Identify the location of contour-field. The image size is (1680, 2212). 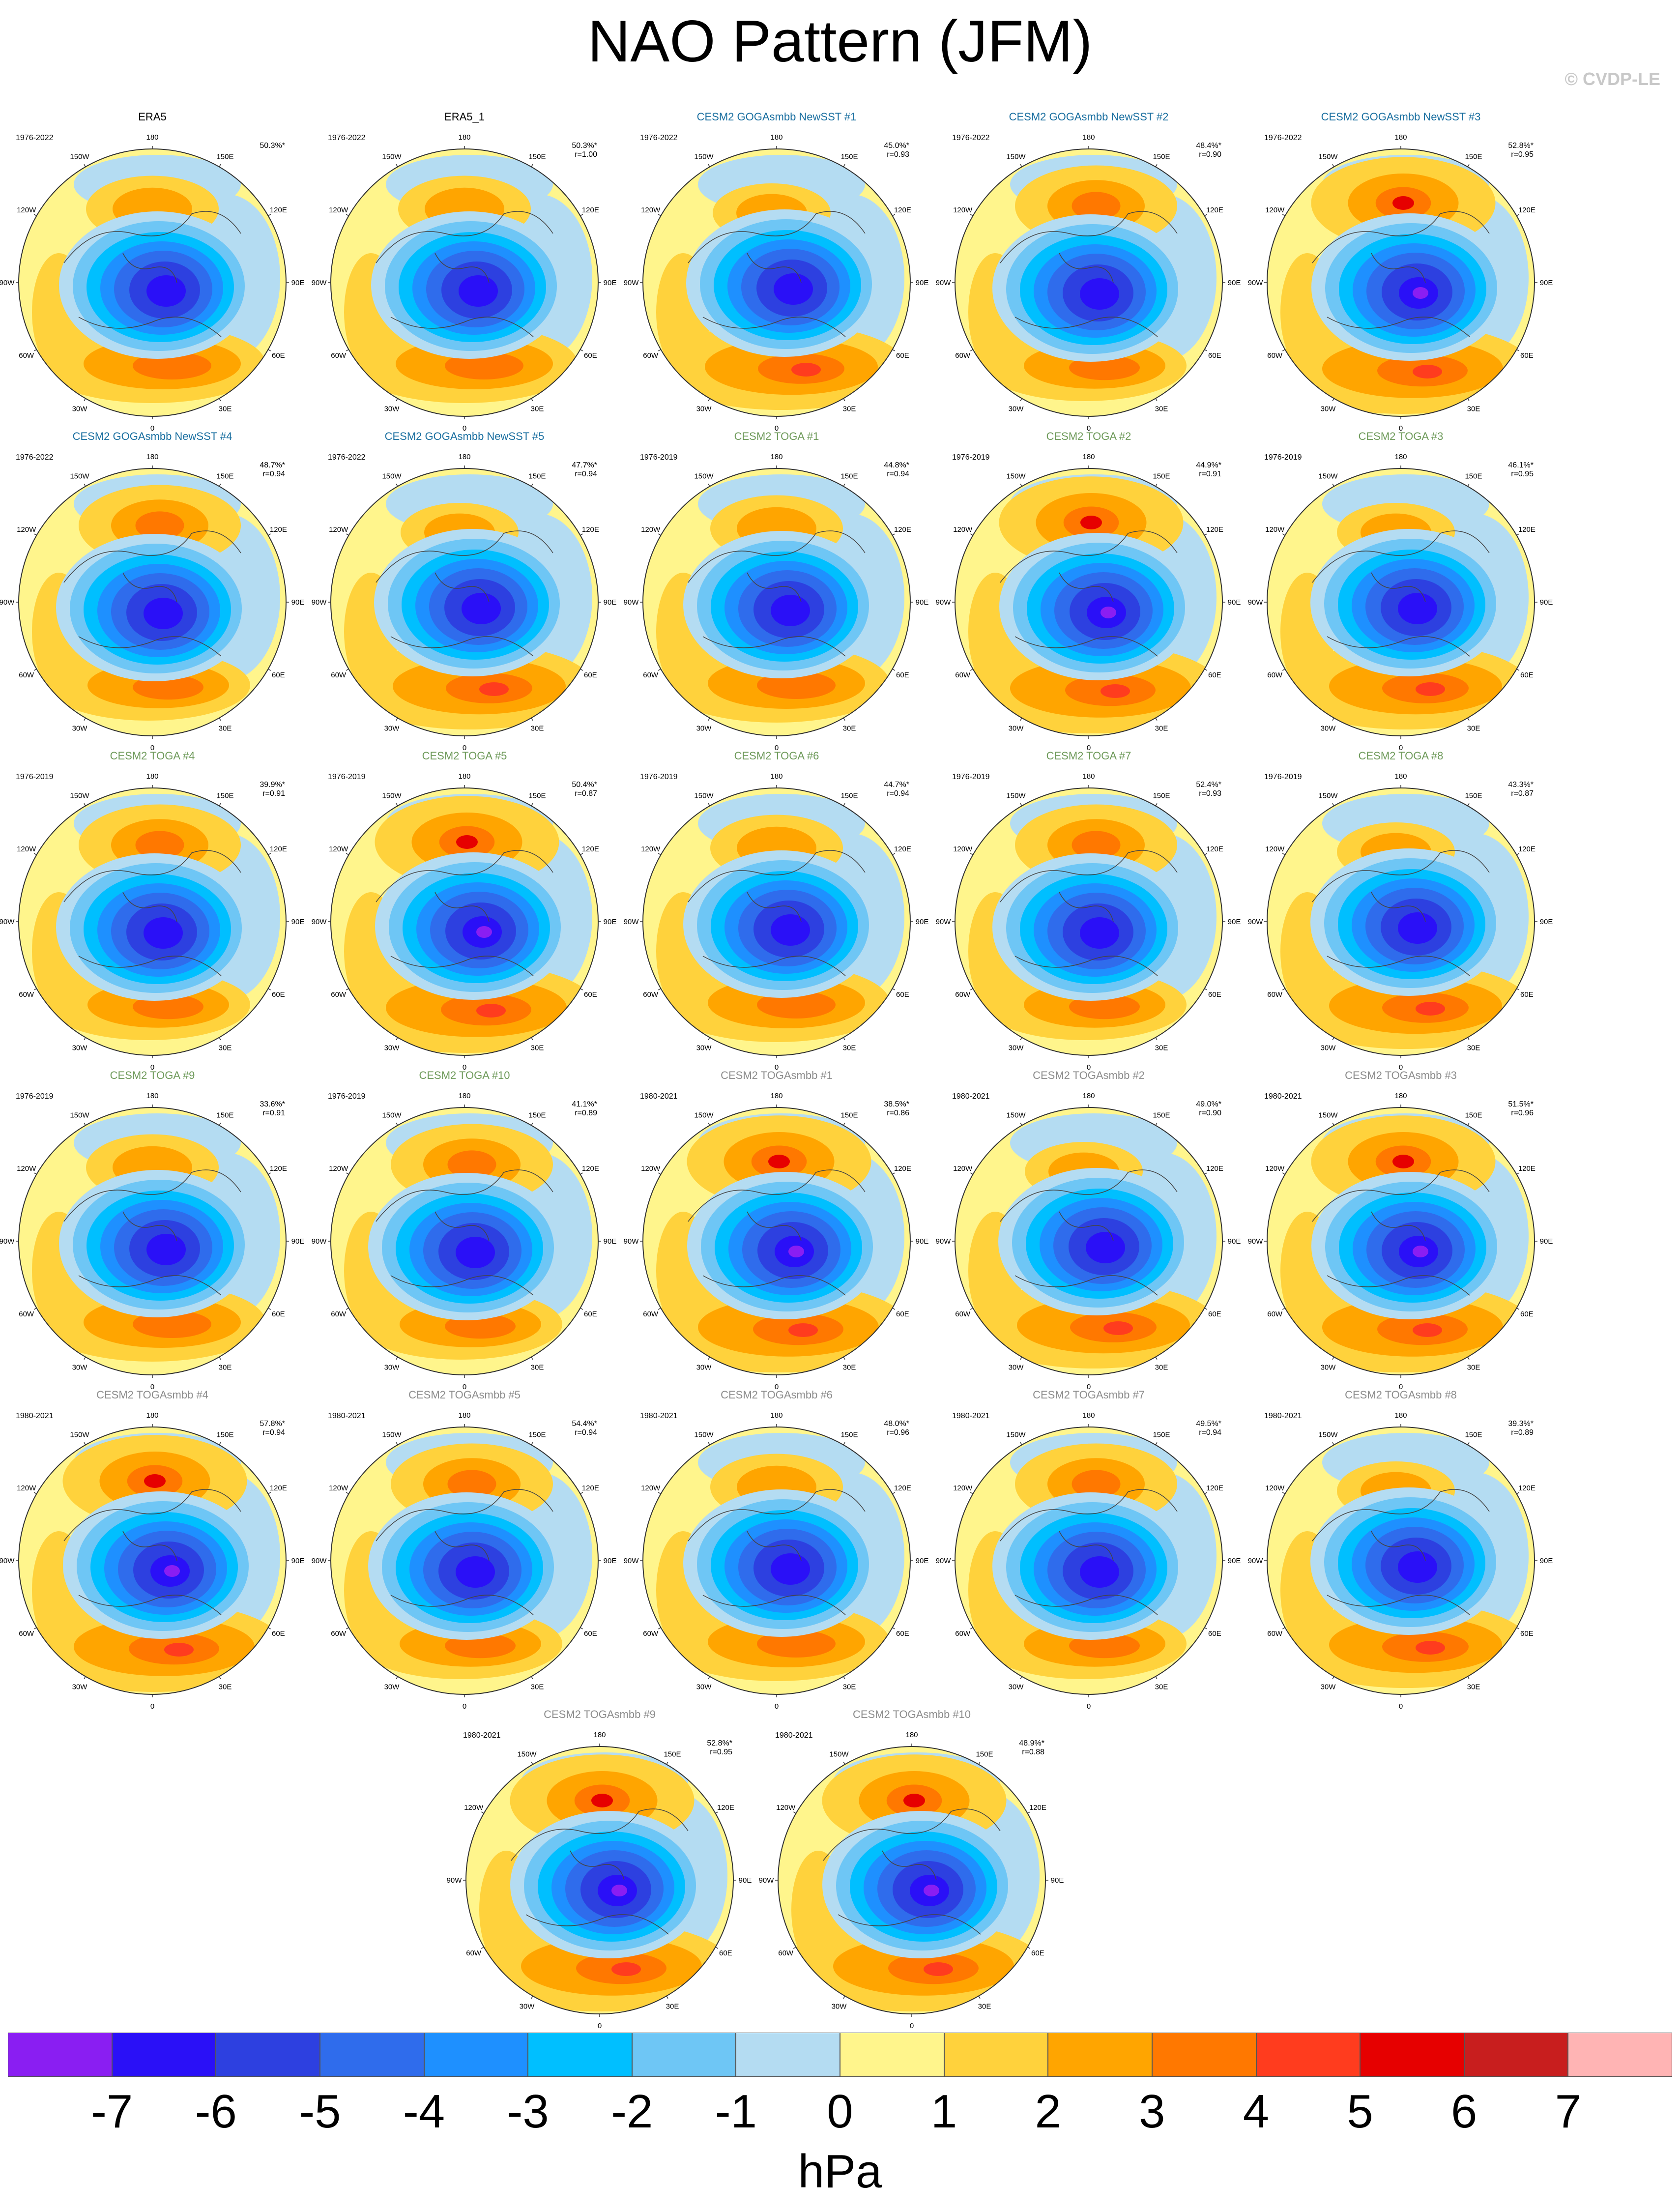
(776, 283).